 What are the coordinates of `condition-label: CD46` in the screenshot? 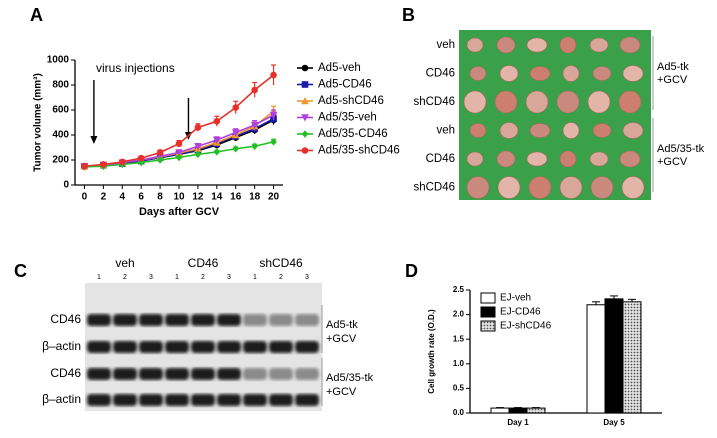 It's located at (203, 263).